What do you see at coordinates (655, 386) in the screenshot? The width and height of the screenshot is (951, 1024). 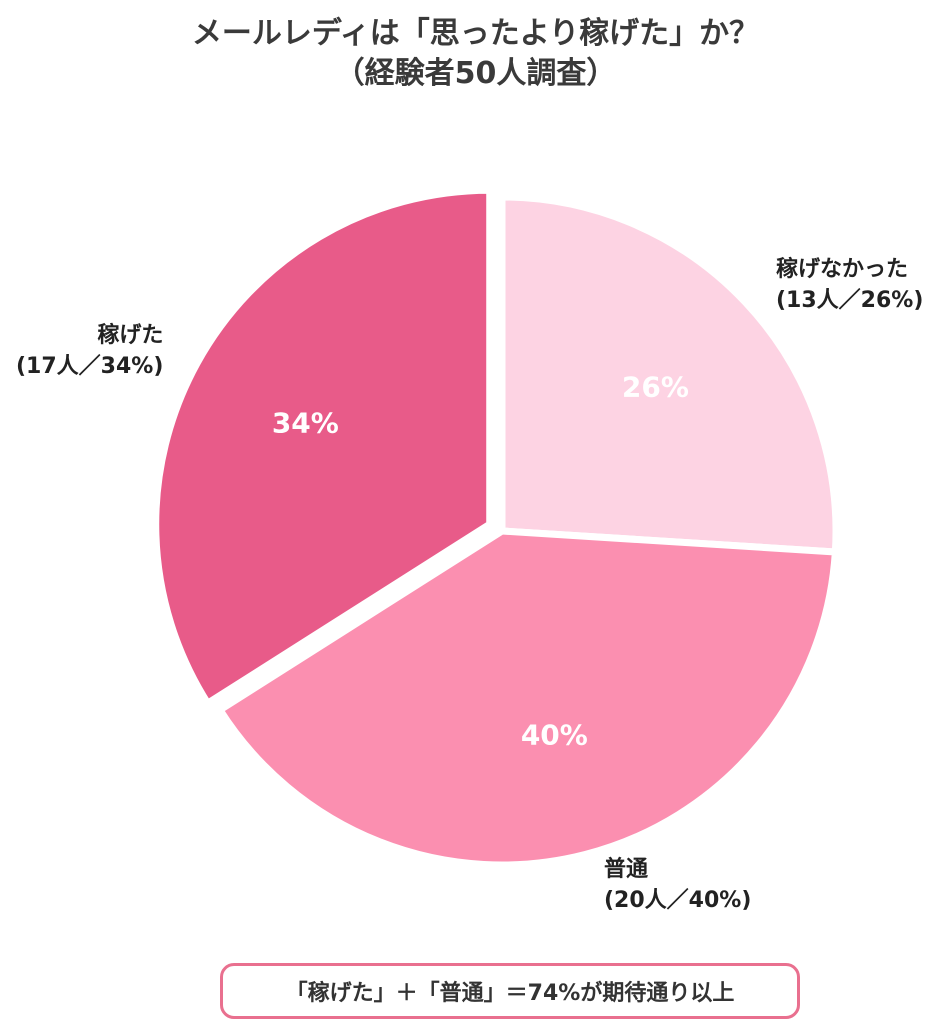 I see `pie-value-label-kasegenakatta: 26%` at bounding box center [655, 386].